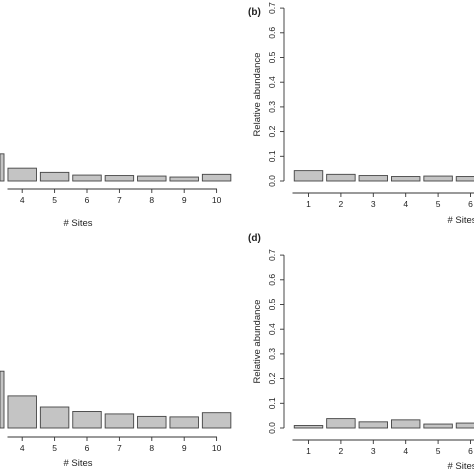 This screenshot has height=474, width=474. I want to click on x-tick-label-c-9: 9, so click(184, 448).